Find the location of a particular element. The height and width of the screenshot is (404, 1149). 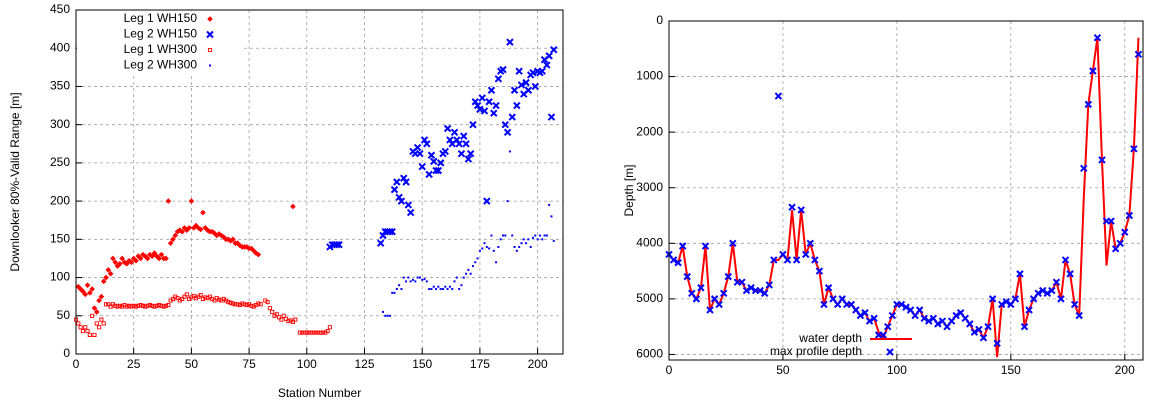

y-tick-label: 2000 is located at coordinates (649, 131).